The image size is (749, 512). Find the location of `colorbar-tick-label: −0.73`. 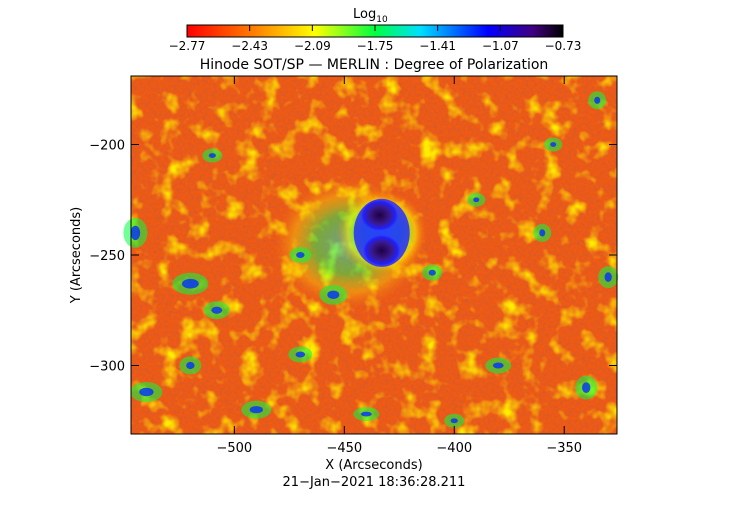

colorbar-tick-label: −0.73 is located at coordinates (563, 46).